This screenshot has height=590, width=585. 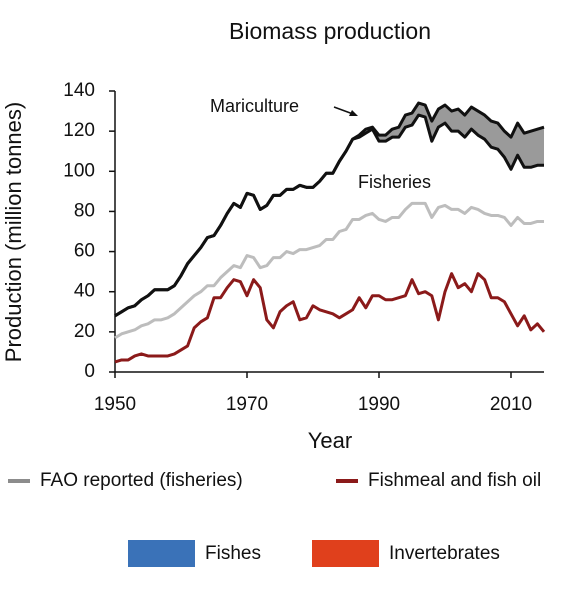 What do you see at coordinates (330, 31) in the screenshot?
I see `chart-title: Biomass production` at bounding box center [330, 31].